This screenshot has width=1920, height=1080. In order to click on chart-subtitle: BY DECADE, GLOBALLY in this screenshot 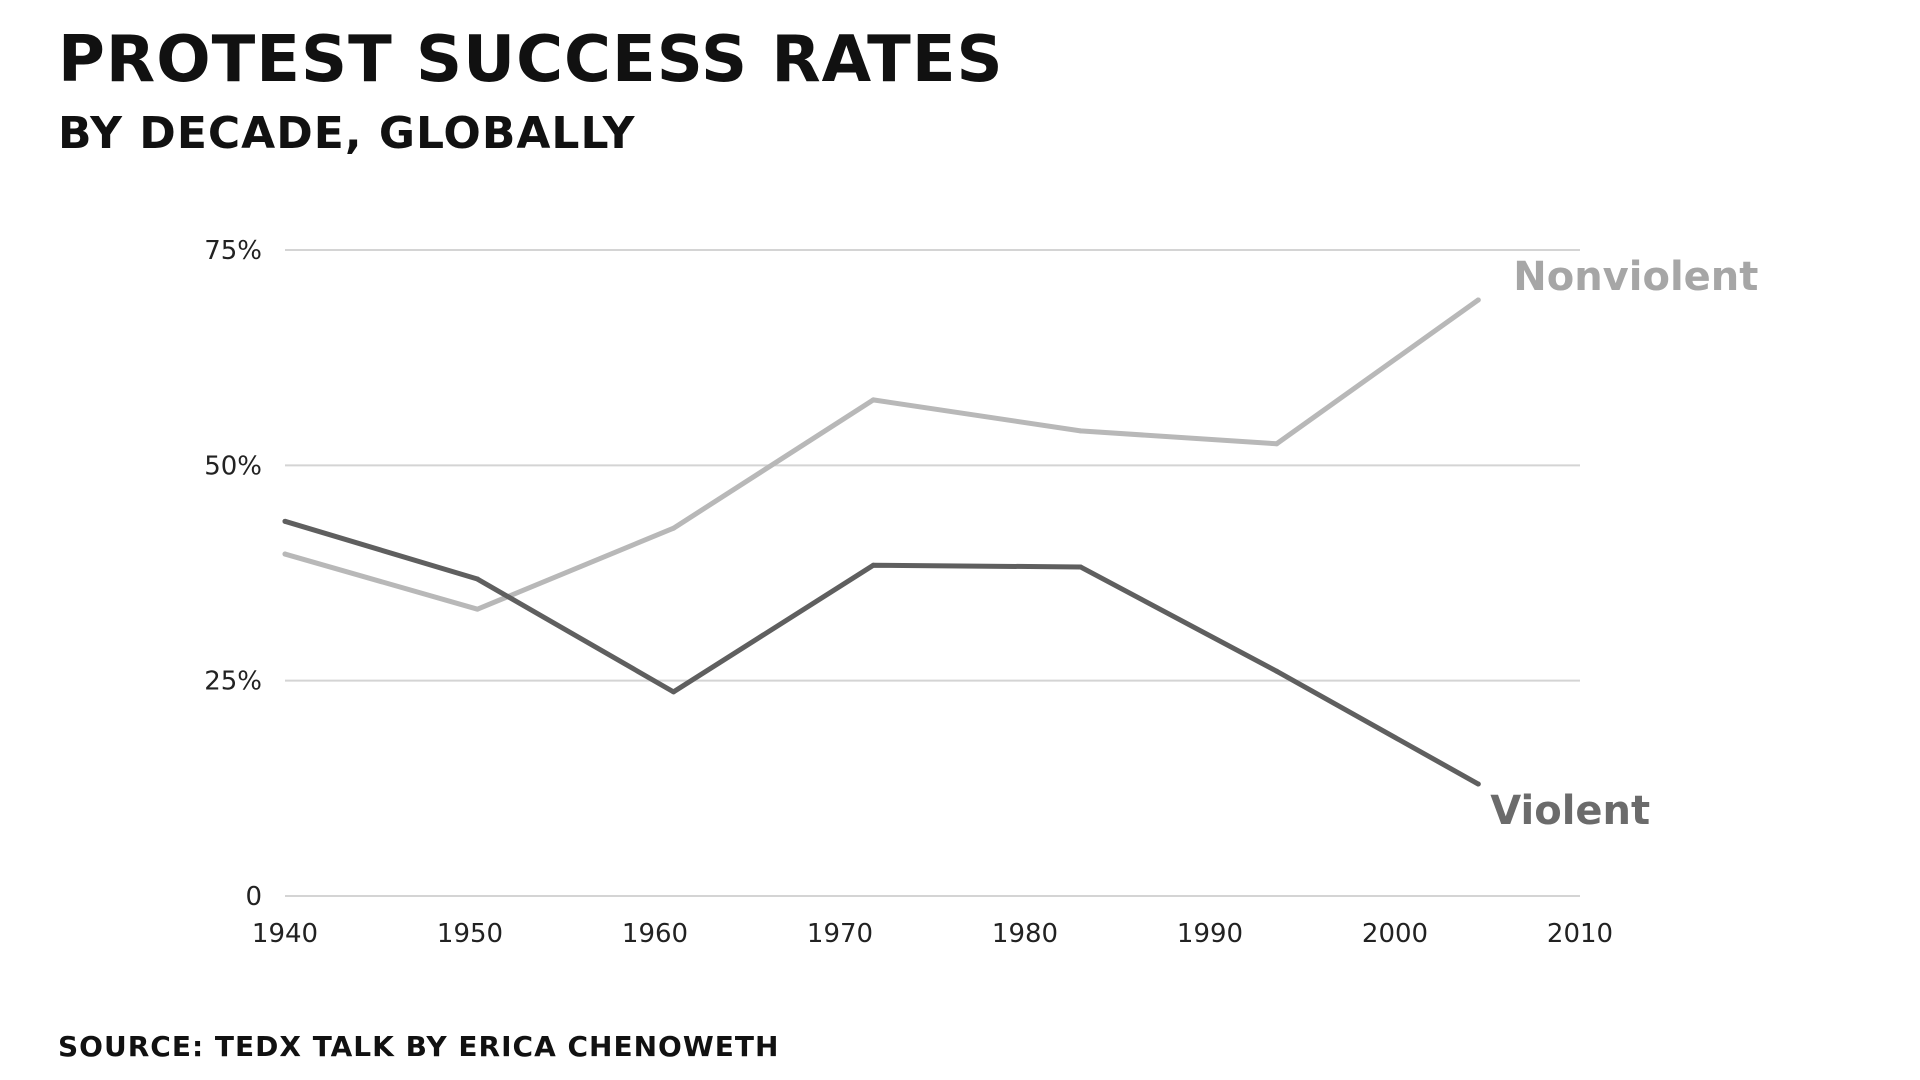, I will do `click(347, 133)`.